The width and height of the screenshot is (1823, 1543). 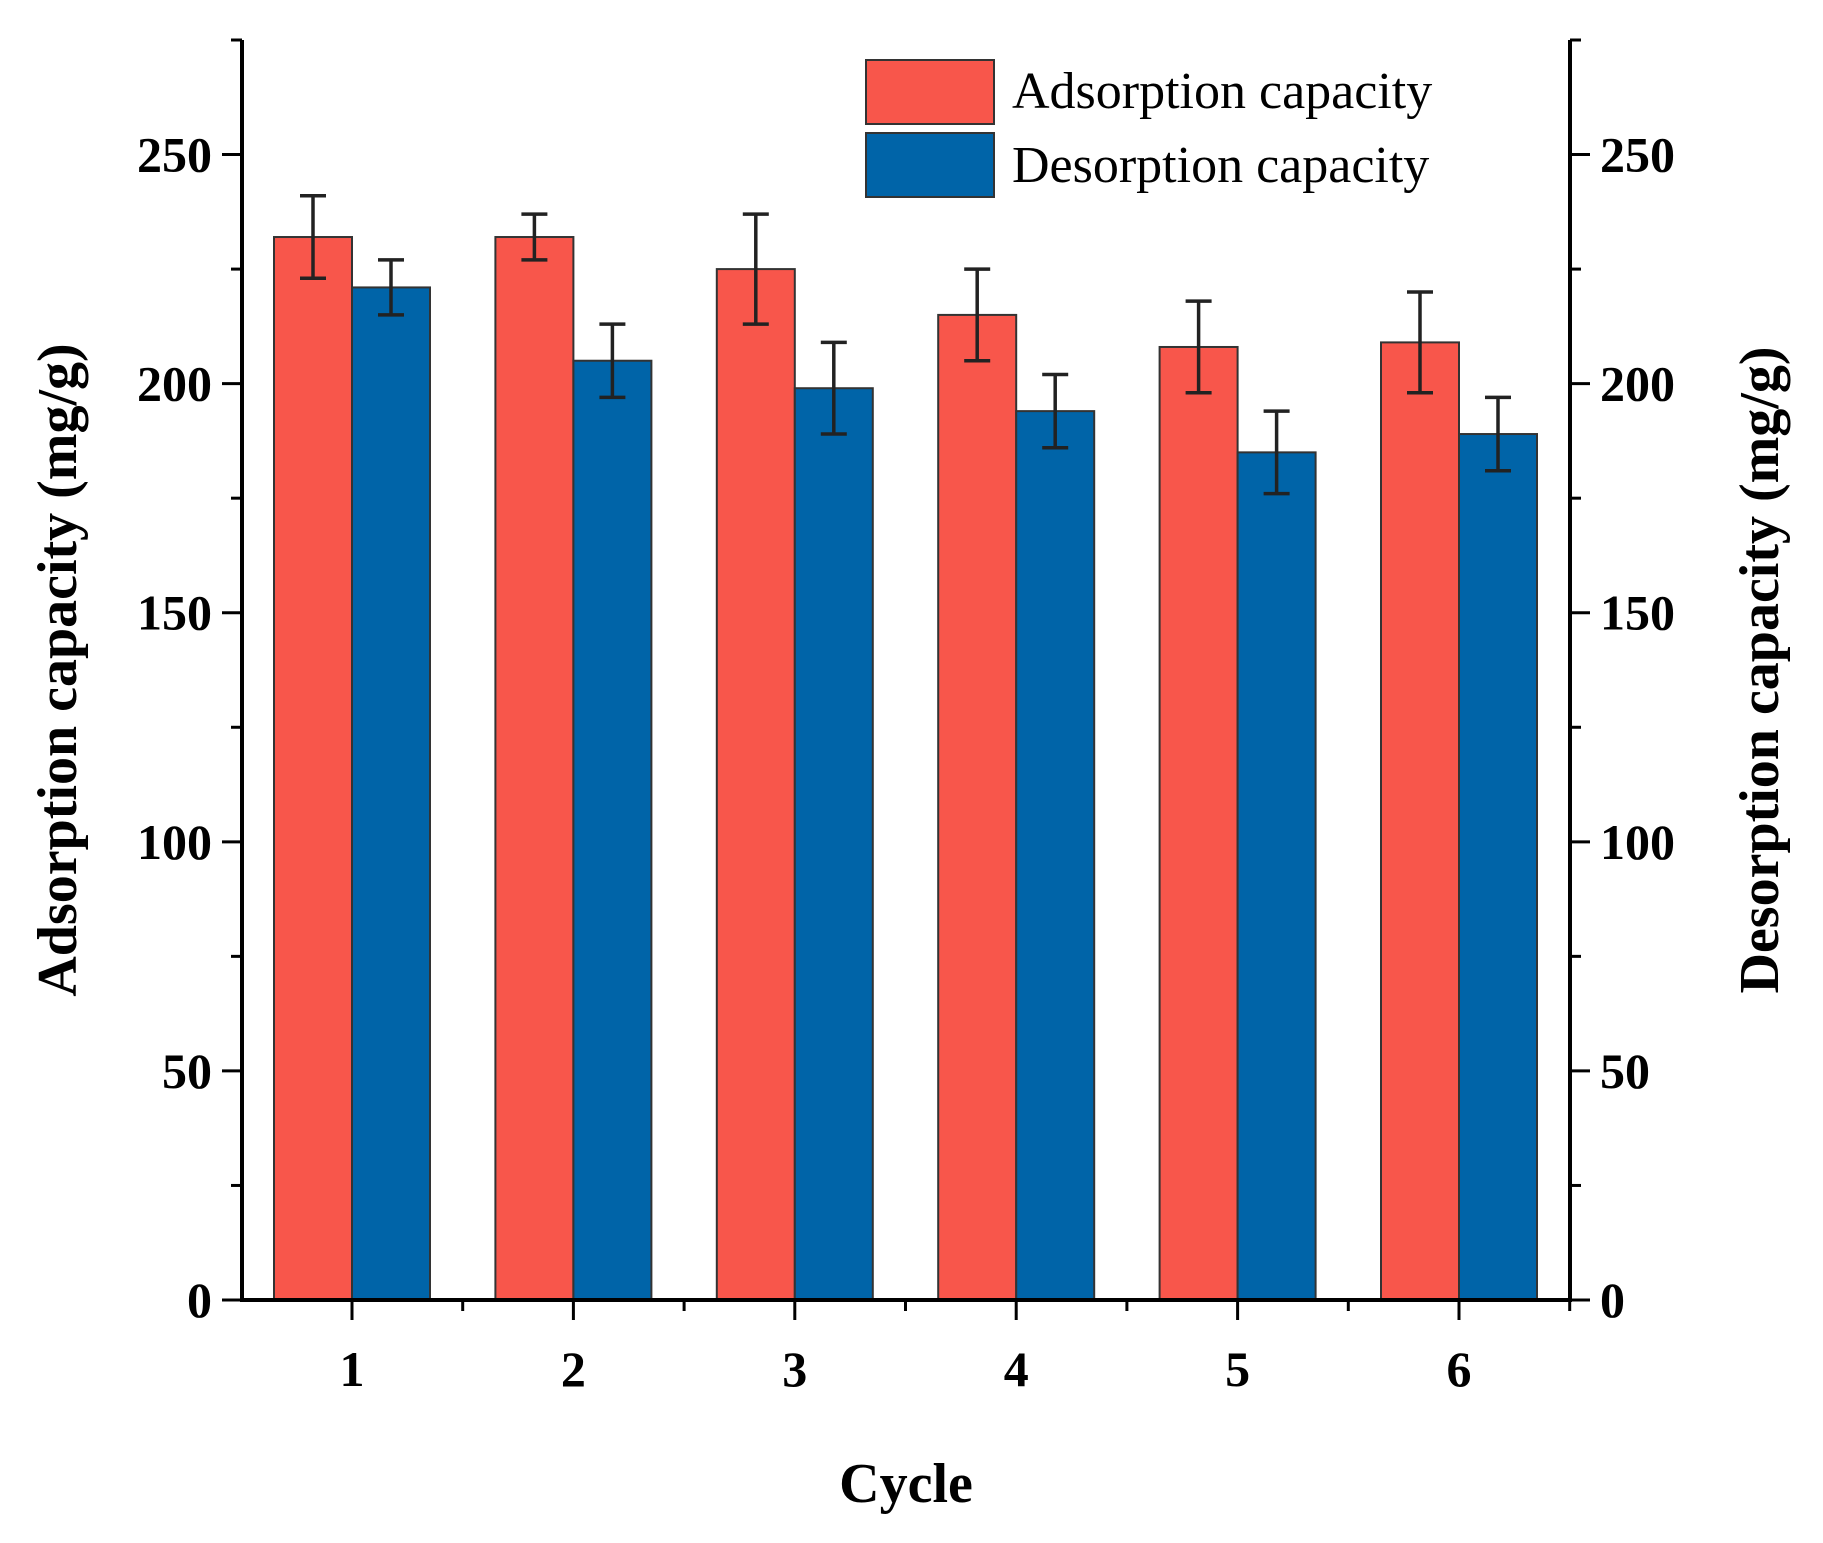 I want to click on x-tick-label-5: 5, so click(x=1237, y=1369).